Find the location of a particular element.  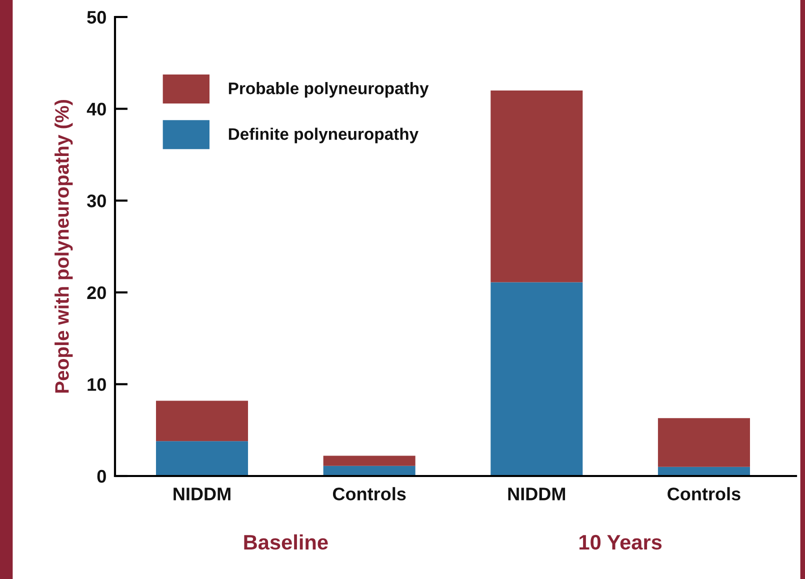

legend-label: Probable polyneuropathy is located at coordinates (328, 90).